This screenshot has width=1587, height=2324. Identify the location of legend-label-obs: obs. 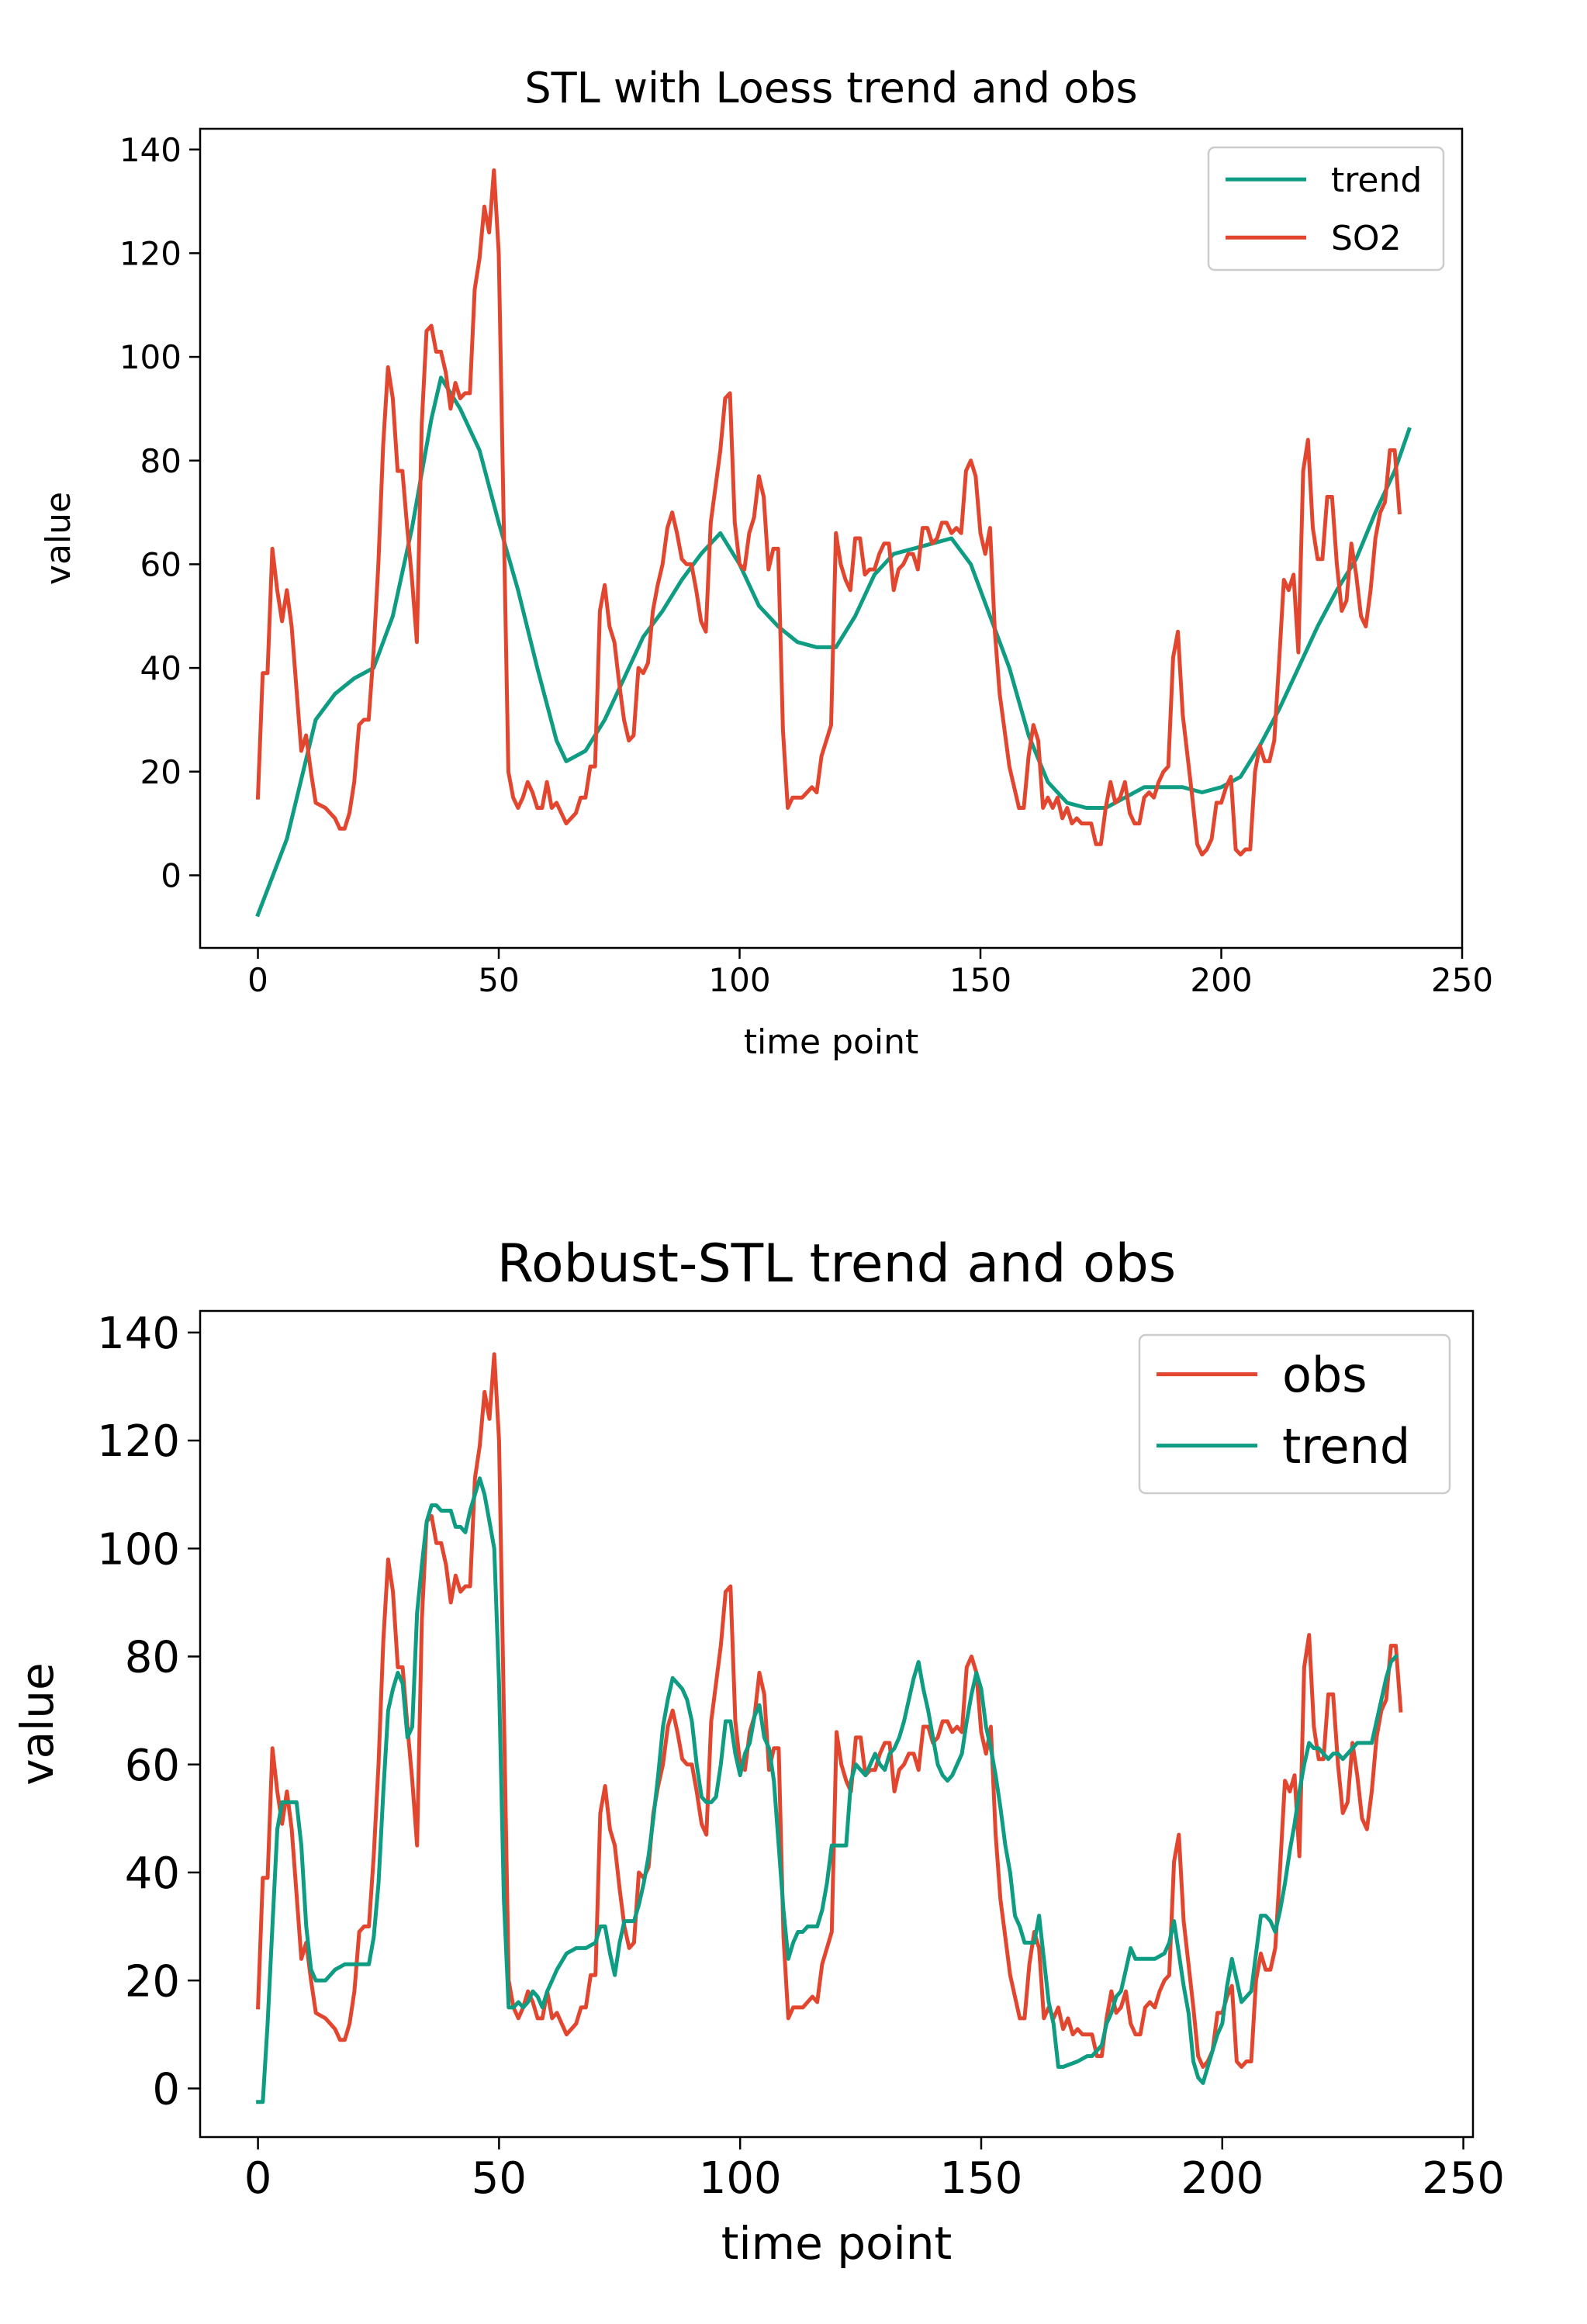
(1324, 1375).